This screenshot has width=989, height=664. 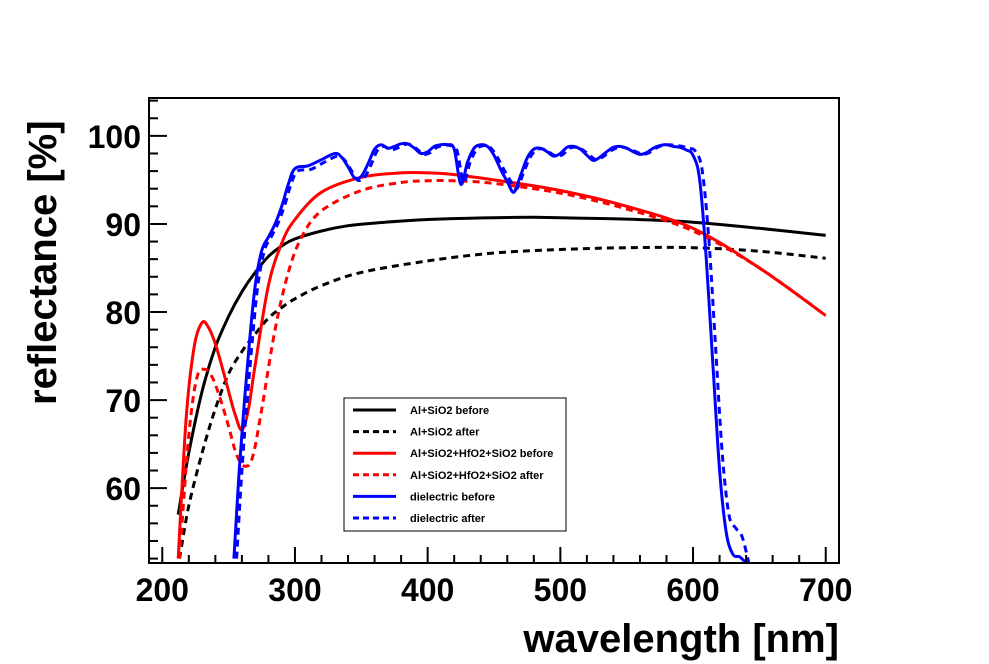 I want to click on x-tick-label: 600, so click(x=692, y=590).